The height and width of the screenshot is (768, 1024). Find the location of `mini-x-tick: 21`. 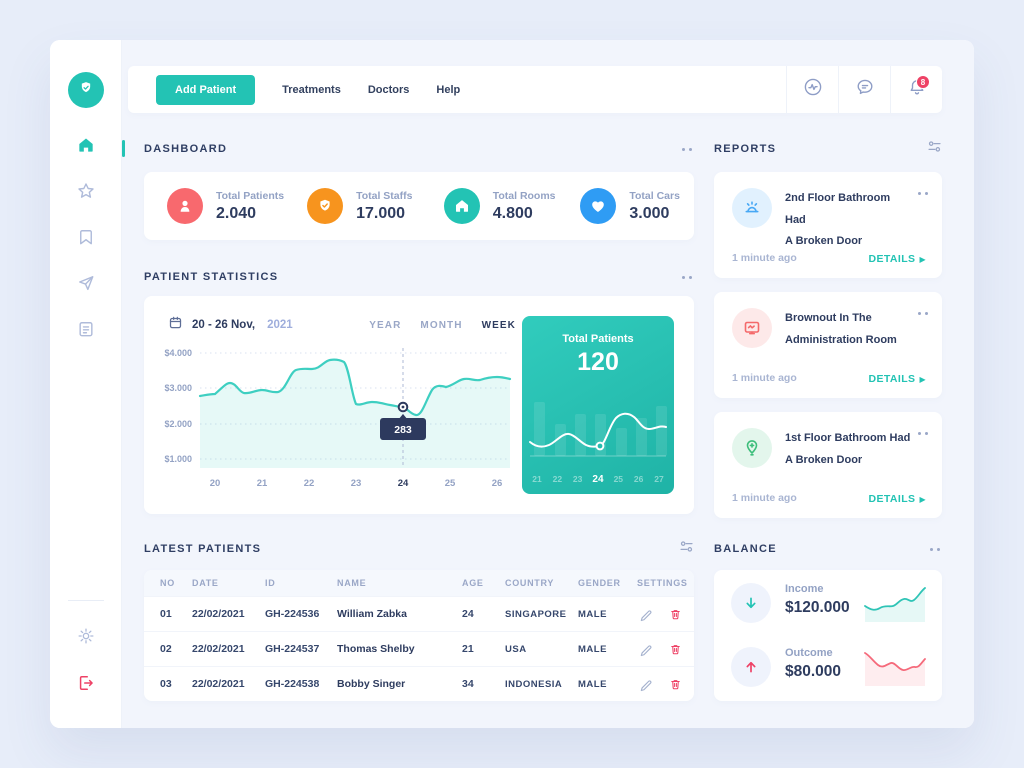

mini-x-tick: 21 is located at coordinates (537, 479).